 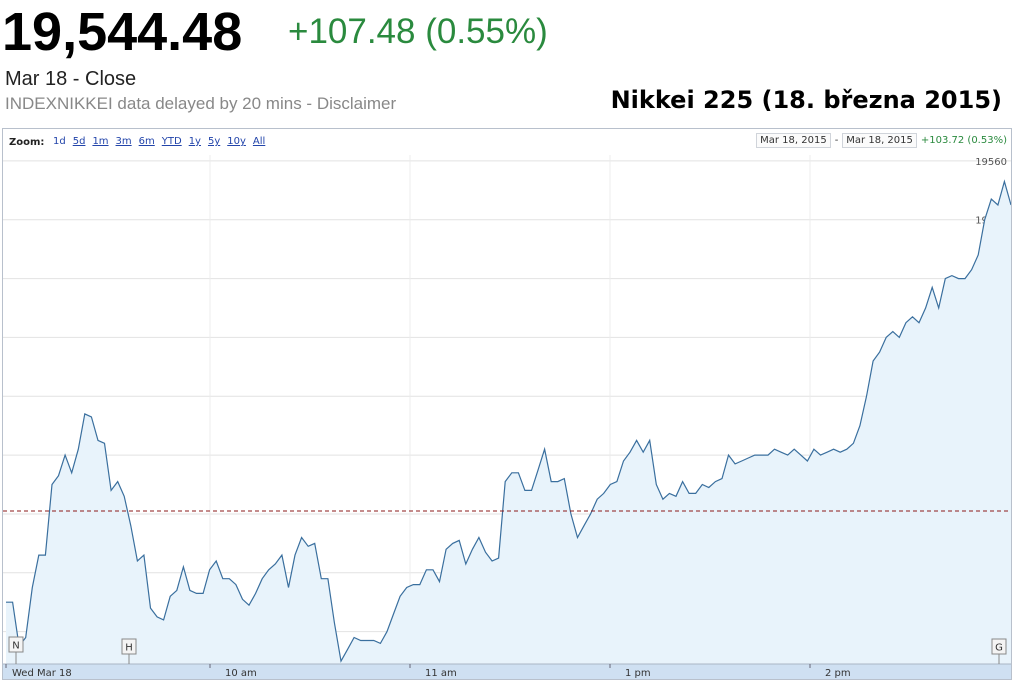 I want to click on zoom-option-1y: 1y, so click(x=194, y=141).